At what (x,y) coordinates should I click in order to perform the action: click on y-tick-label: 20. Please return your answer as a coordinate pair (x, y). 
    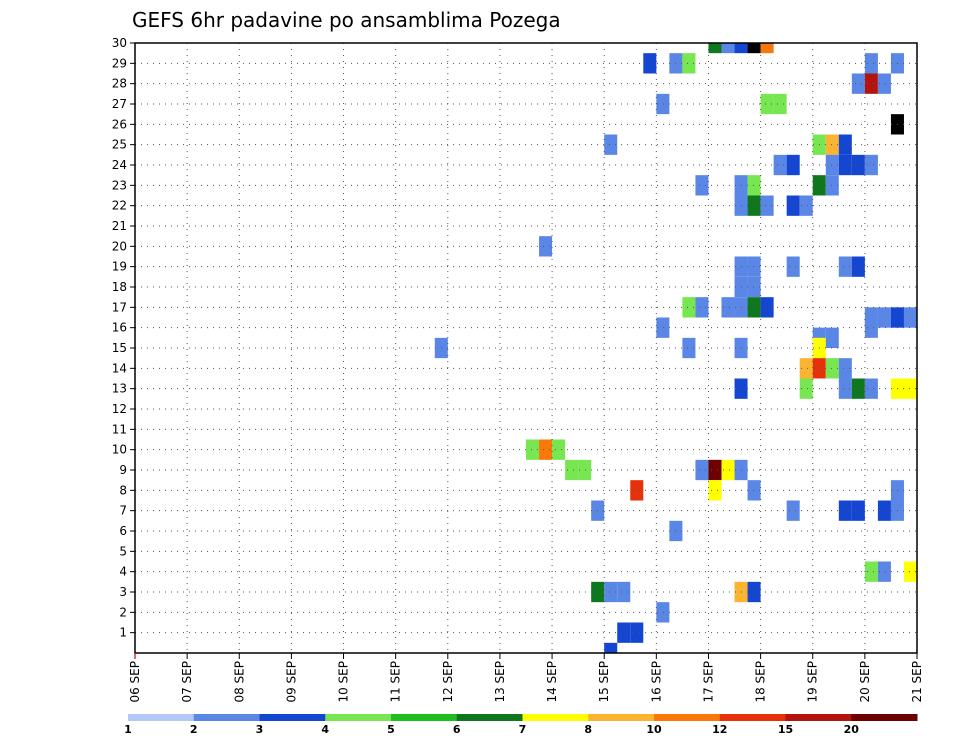
    Looking at the image, I should click on (119, 246).